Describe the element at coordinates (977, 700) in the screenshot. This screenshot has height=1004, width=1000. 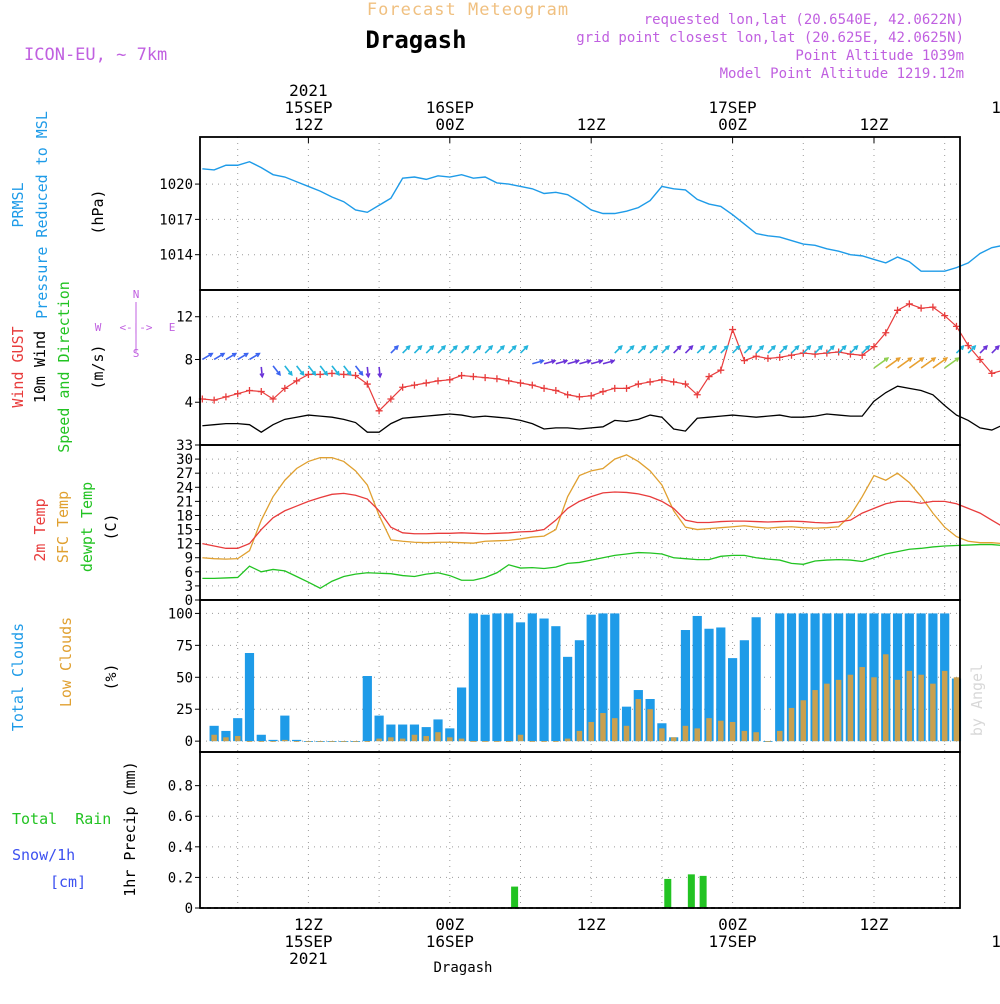
I see `watermark: by Angel` at that location.